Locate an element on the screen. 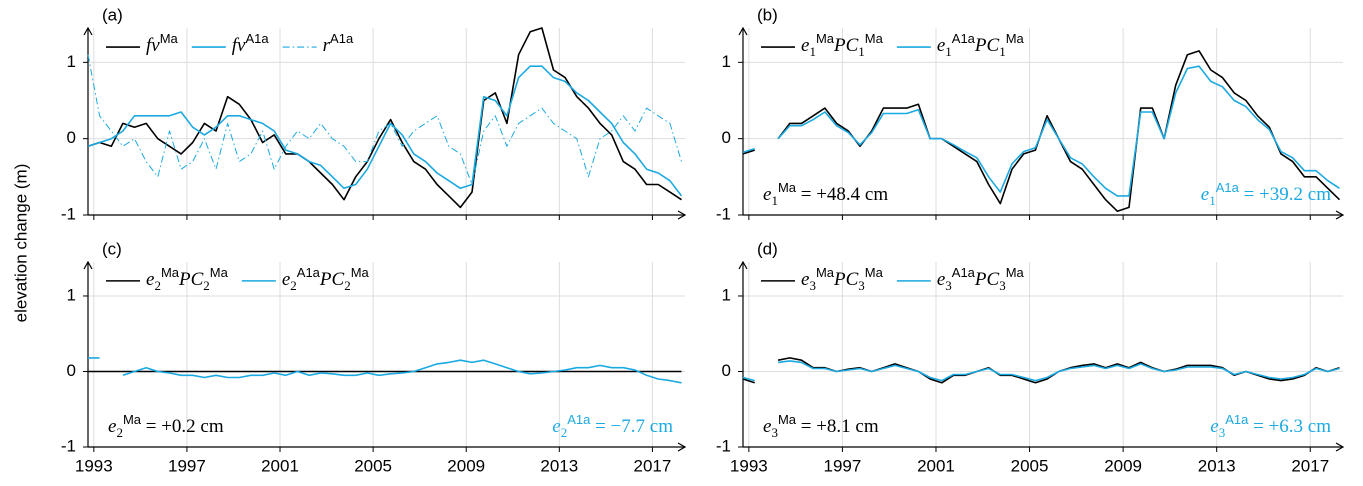 This screenshot has height=486, width=1363. panel-title: (d) is located at coordinates (767, 248).